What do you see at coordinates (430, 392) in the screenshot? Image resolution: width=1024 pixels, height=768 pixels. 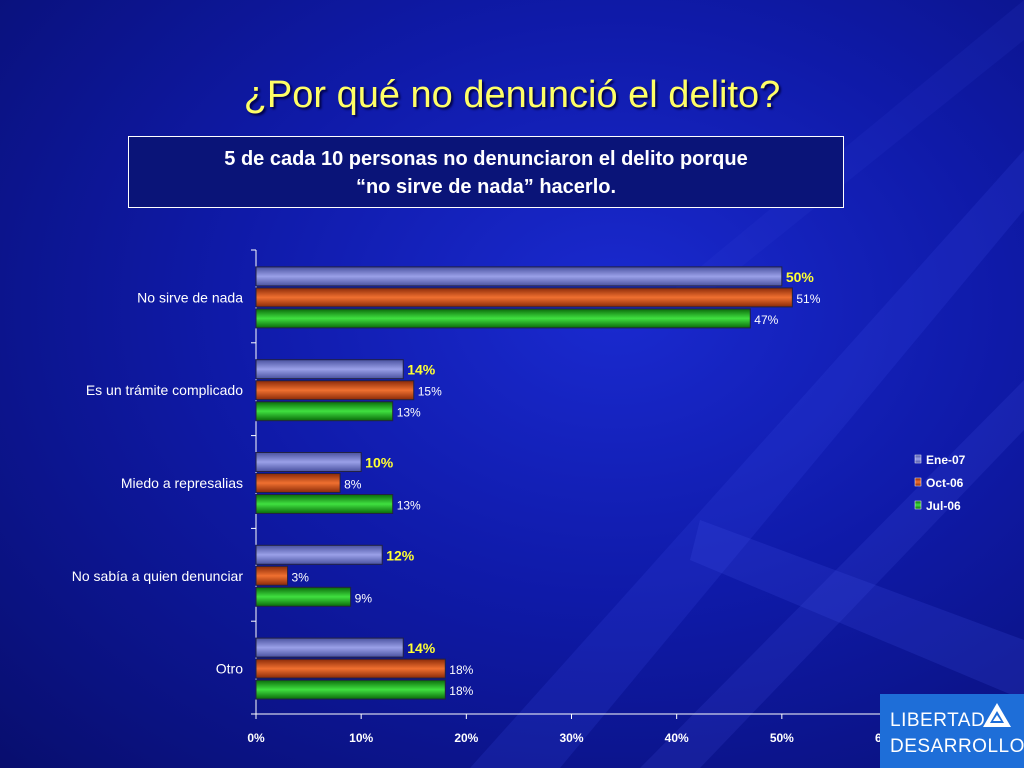 I see `data-label: 15%` at bounding box center [430, 392].